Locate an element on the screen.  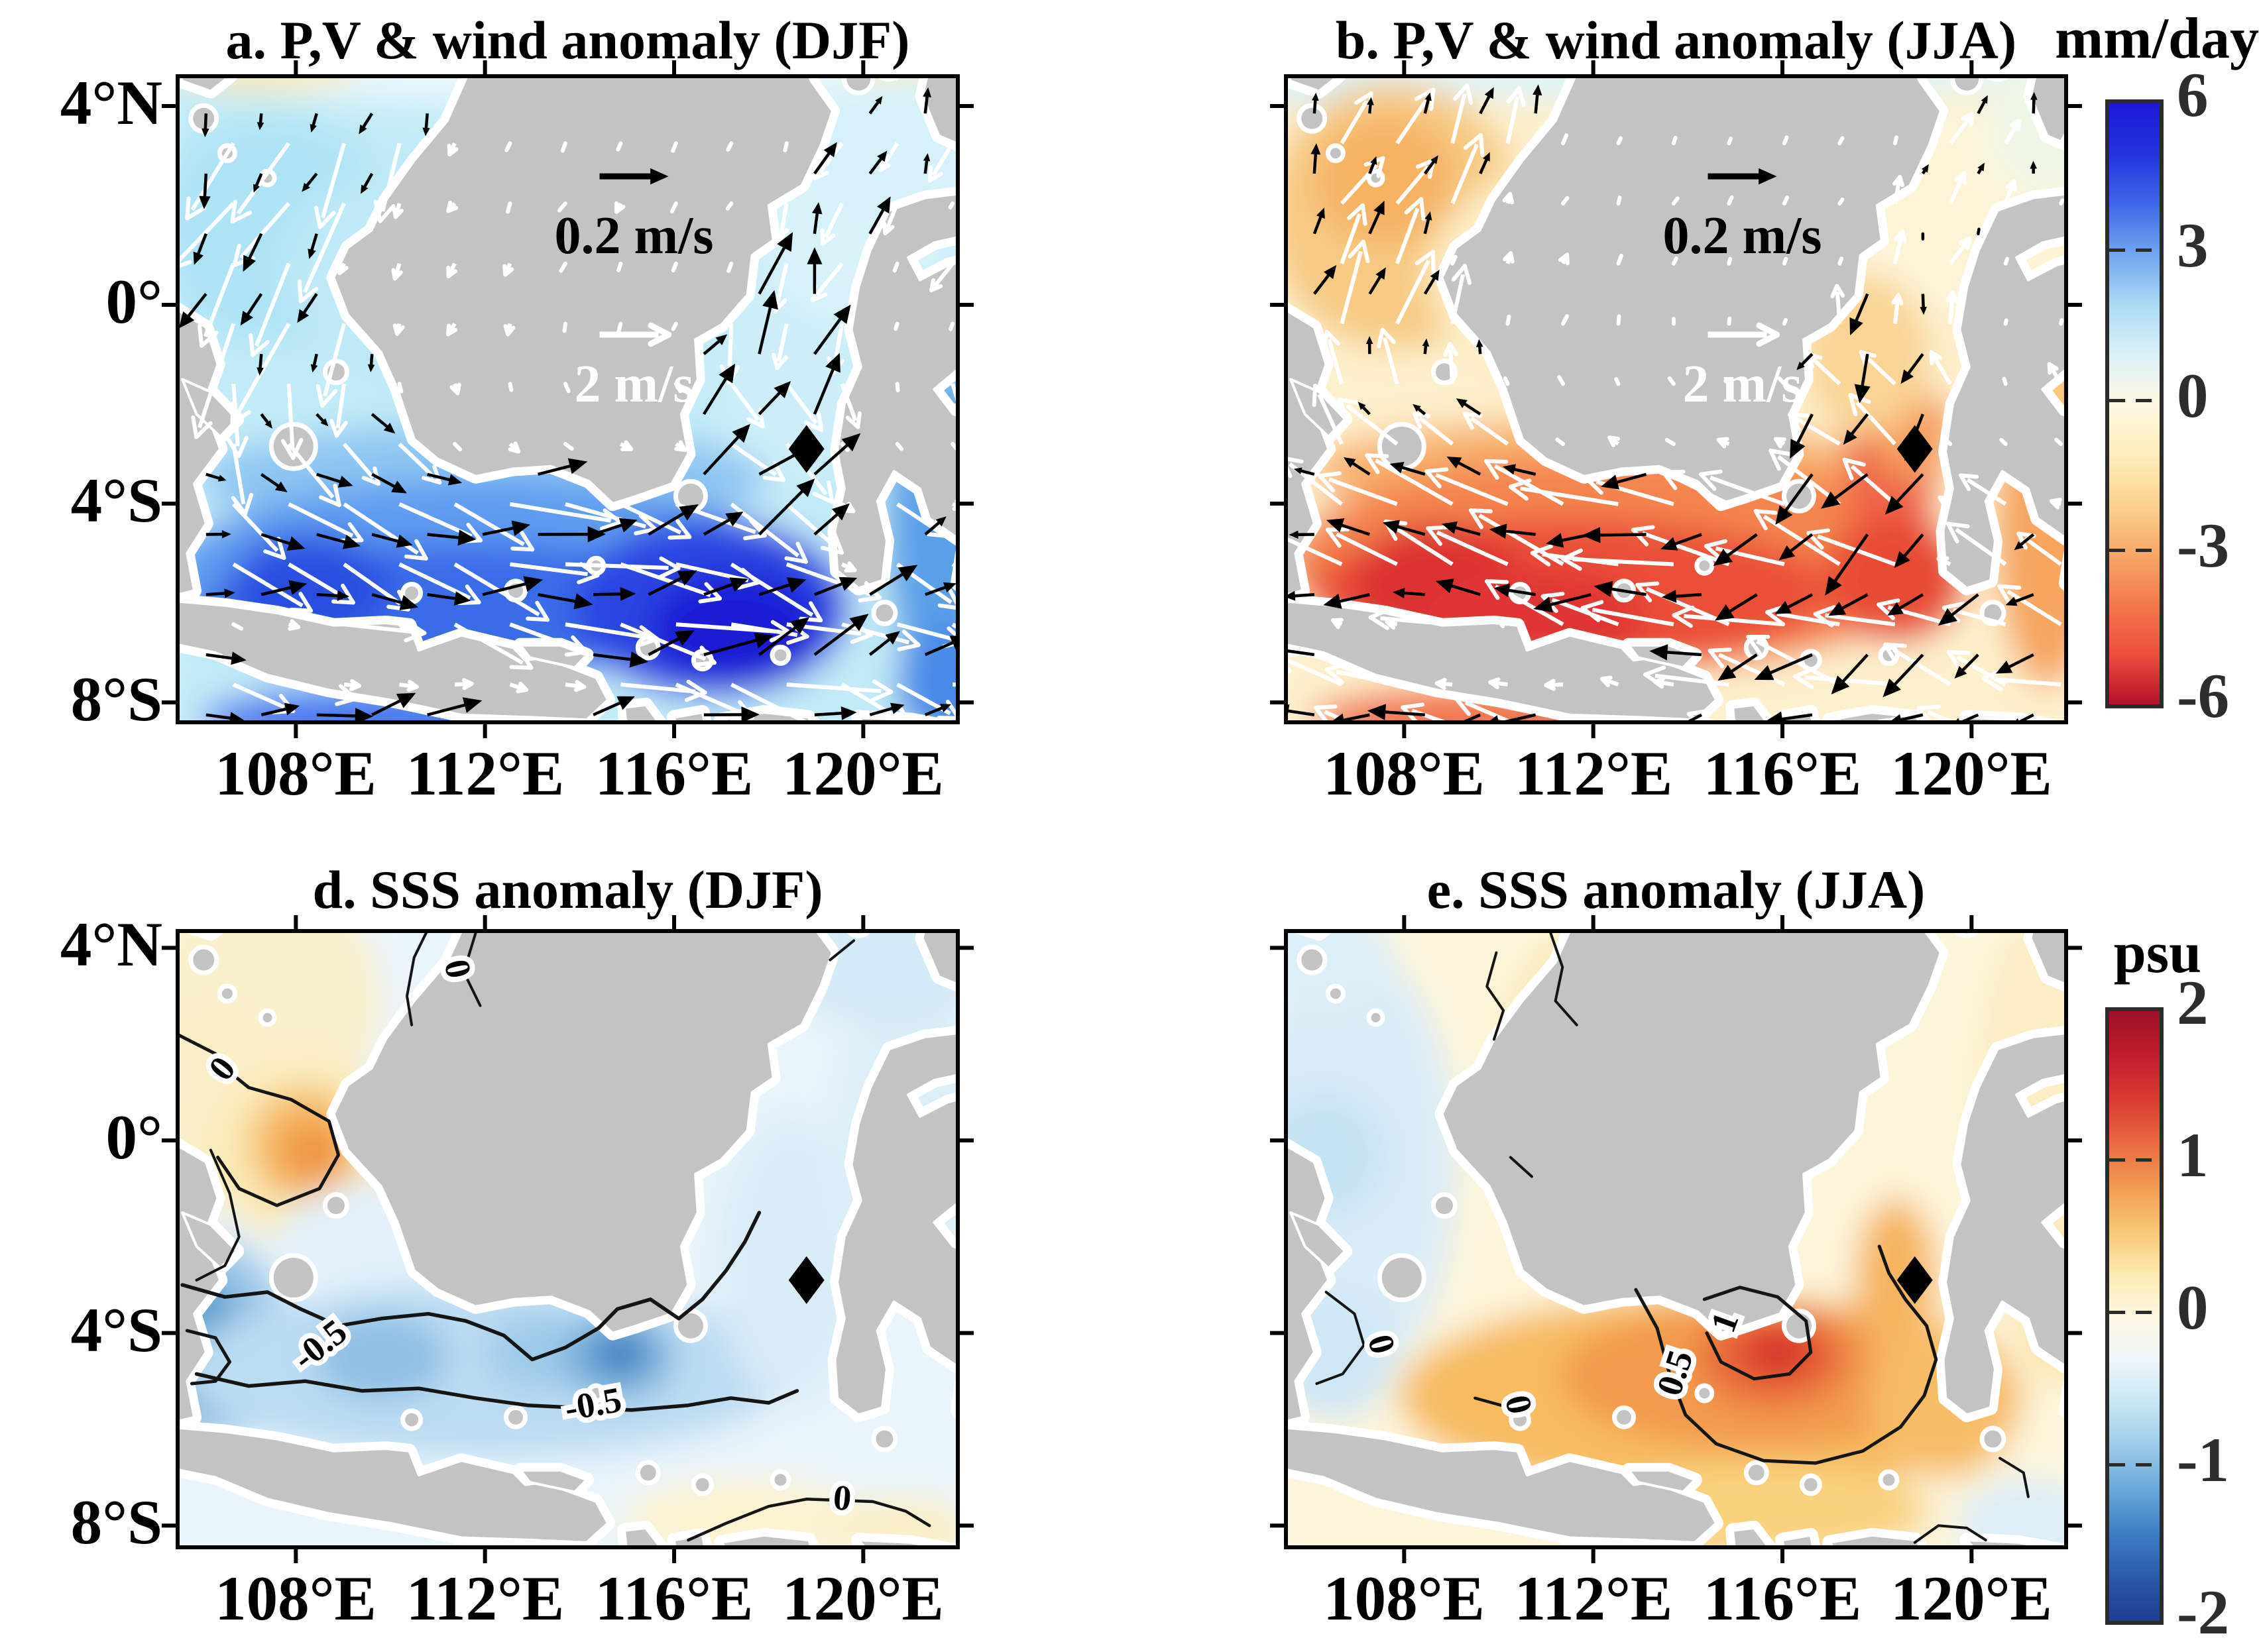
panel-a-title: a. P,V & wind anomaly (DJF) is located at coordinates (567, 40).